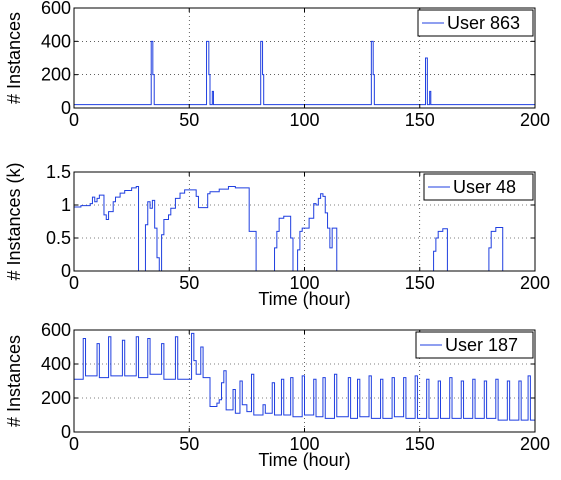 The width and height of the screenshot is (561, 480). I want to click on legend-label: User 187, so click(481, 345).